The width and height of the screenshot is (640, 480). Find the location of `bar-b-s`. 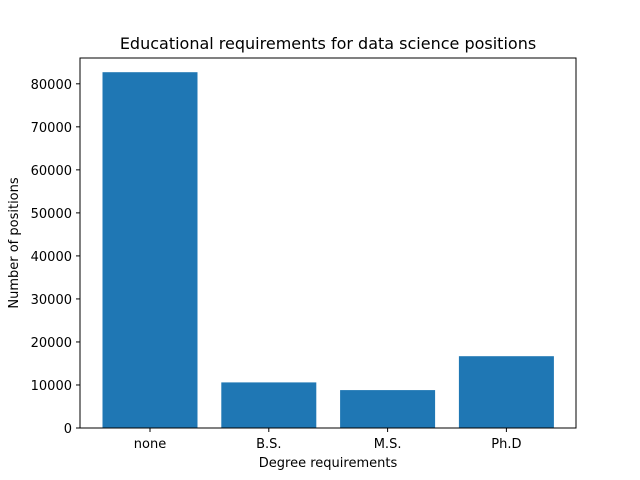

bar-b-s is located at coordinates (269, 405).